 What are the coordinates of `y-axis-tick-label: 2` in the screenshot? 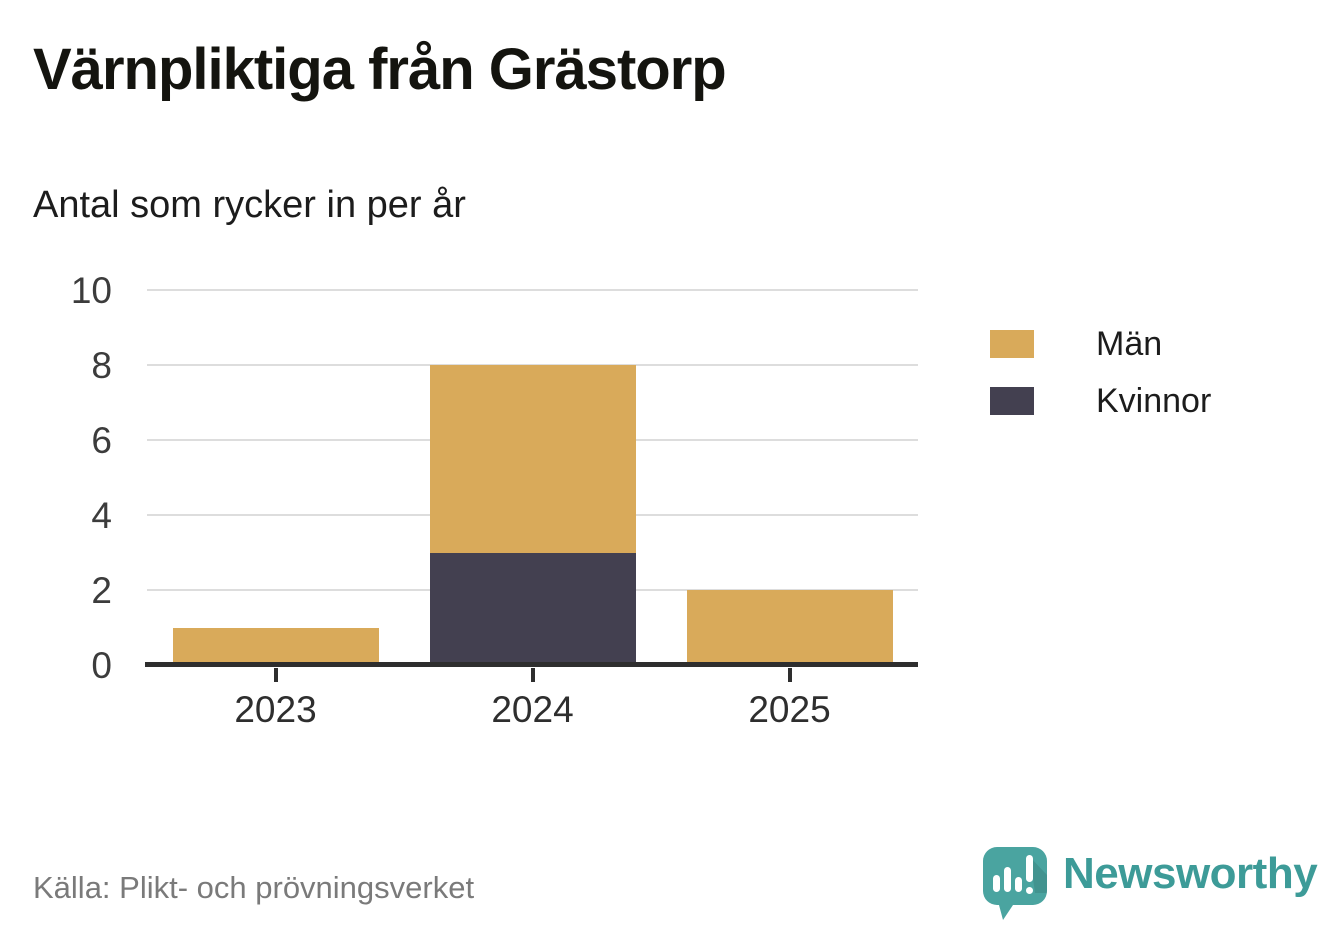 It's located at (101, 590).